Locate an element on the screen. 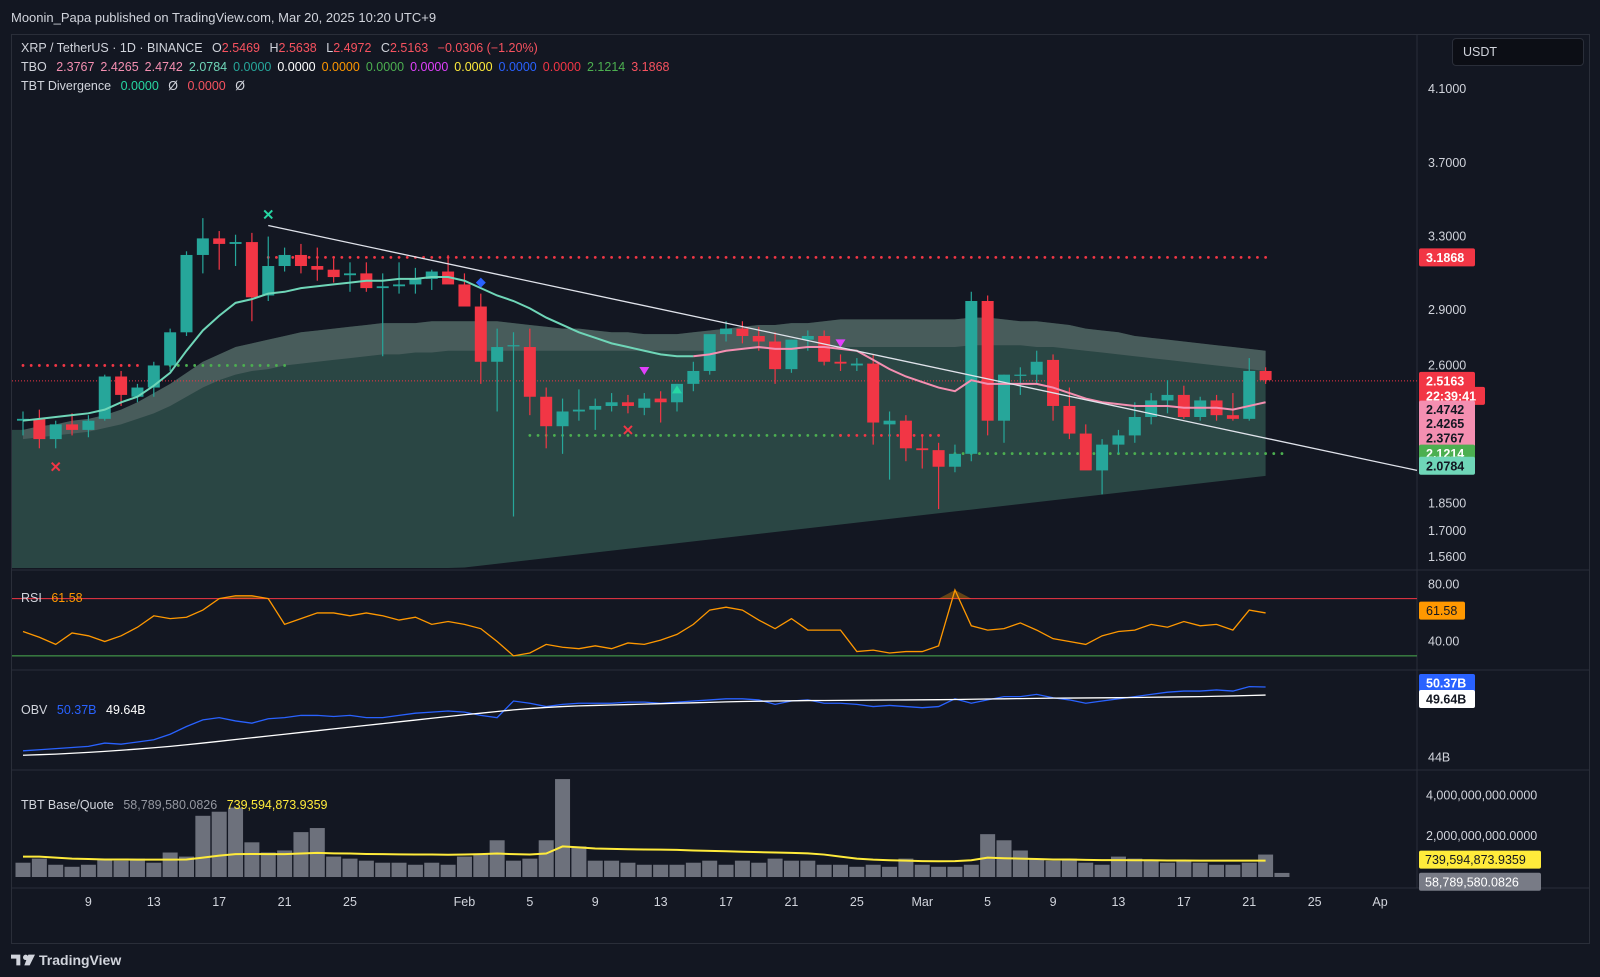  price-tag-label: 2.5163 is located at coordinates (1445, 381).